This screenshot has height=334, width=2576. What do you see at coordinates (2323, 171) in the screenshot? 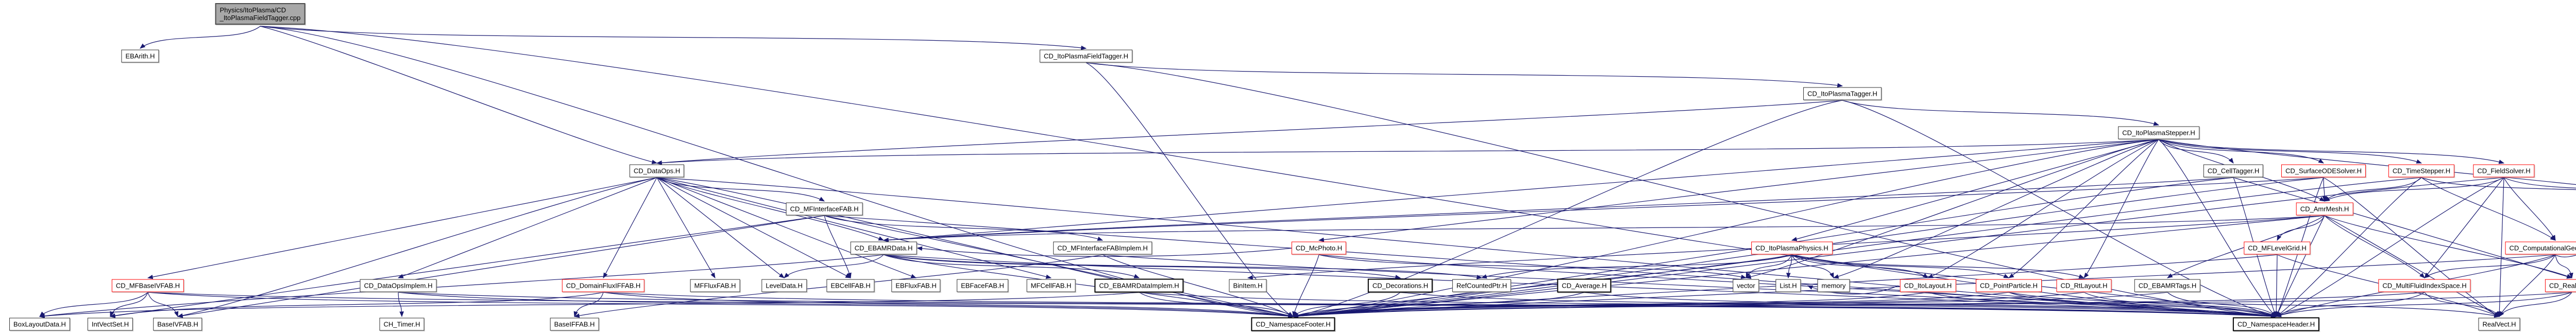
I see `node-cd-surfaceodesolver-h: CD_SurfaceODESolver.H` at bounding box center [2323, 171].